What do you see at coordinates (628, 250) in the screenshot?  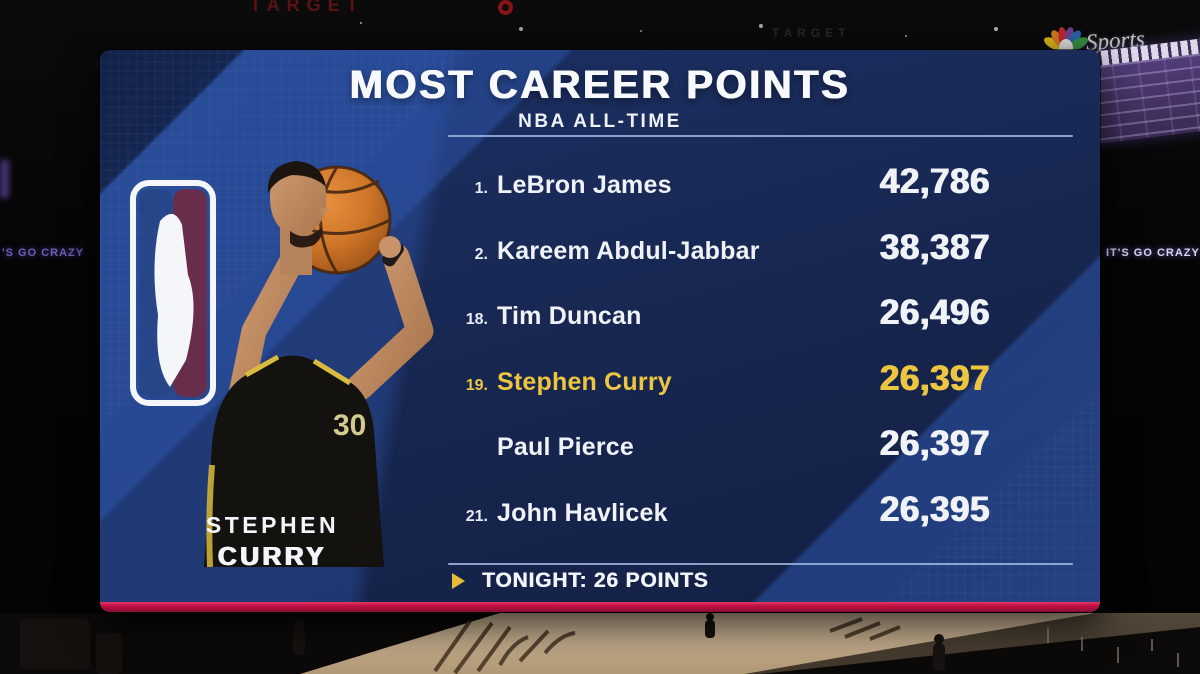 I see `row-player: Kareem Abdul-Jabbar` at bounding box center [628, 250].